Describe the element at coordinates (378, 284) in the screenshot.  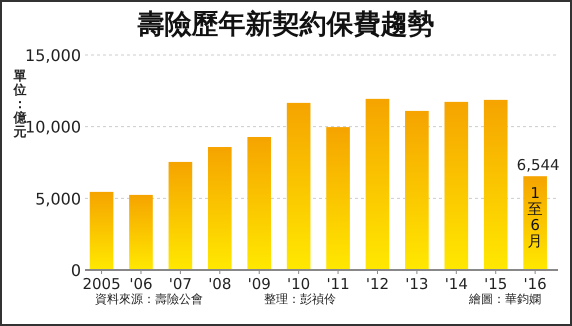
I see `x-tick-label: '12` at that location.